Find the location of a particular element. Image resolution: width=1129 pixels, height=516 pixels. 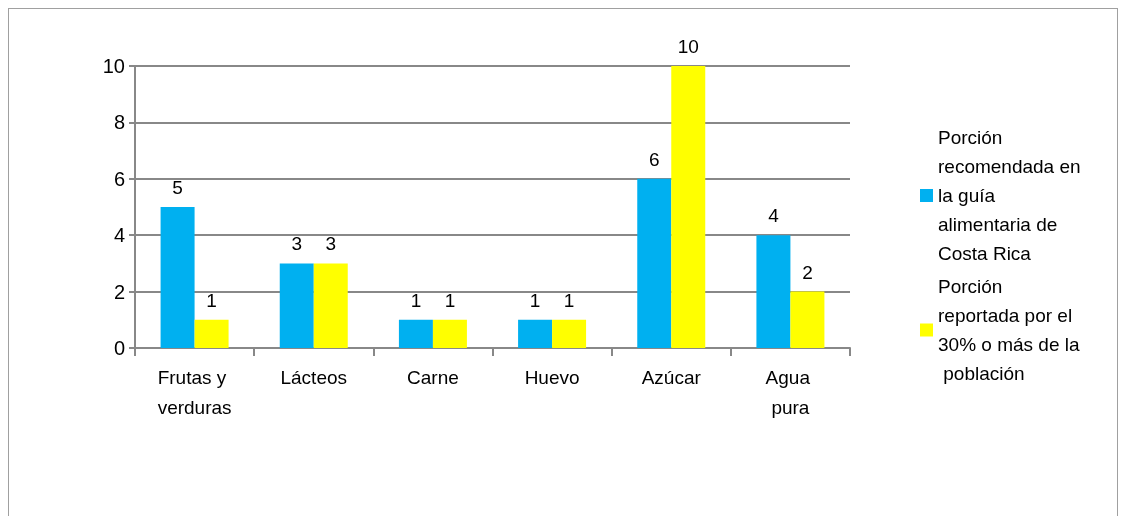

x-tick-label: Lácteos is located at coordinates (314, 377).